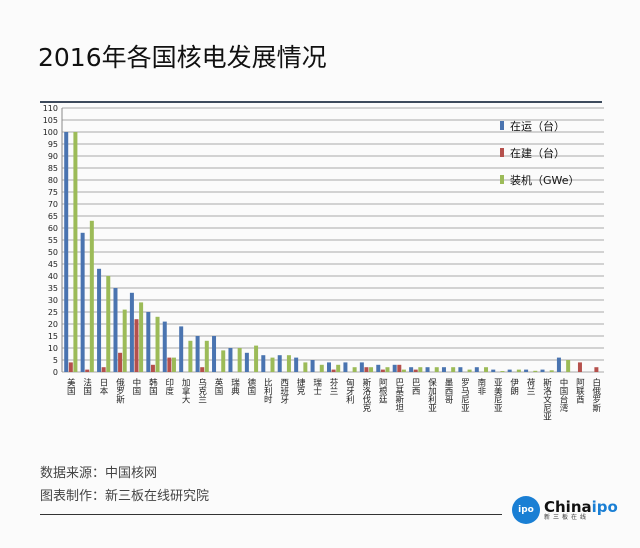 The width and height of the screenshot is (640, 548). Describe the element at coordinates (234, 386) in the screenshot. I see `x-tick-label: 瑞典` at that location.